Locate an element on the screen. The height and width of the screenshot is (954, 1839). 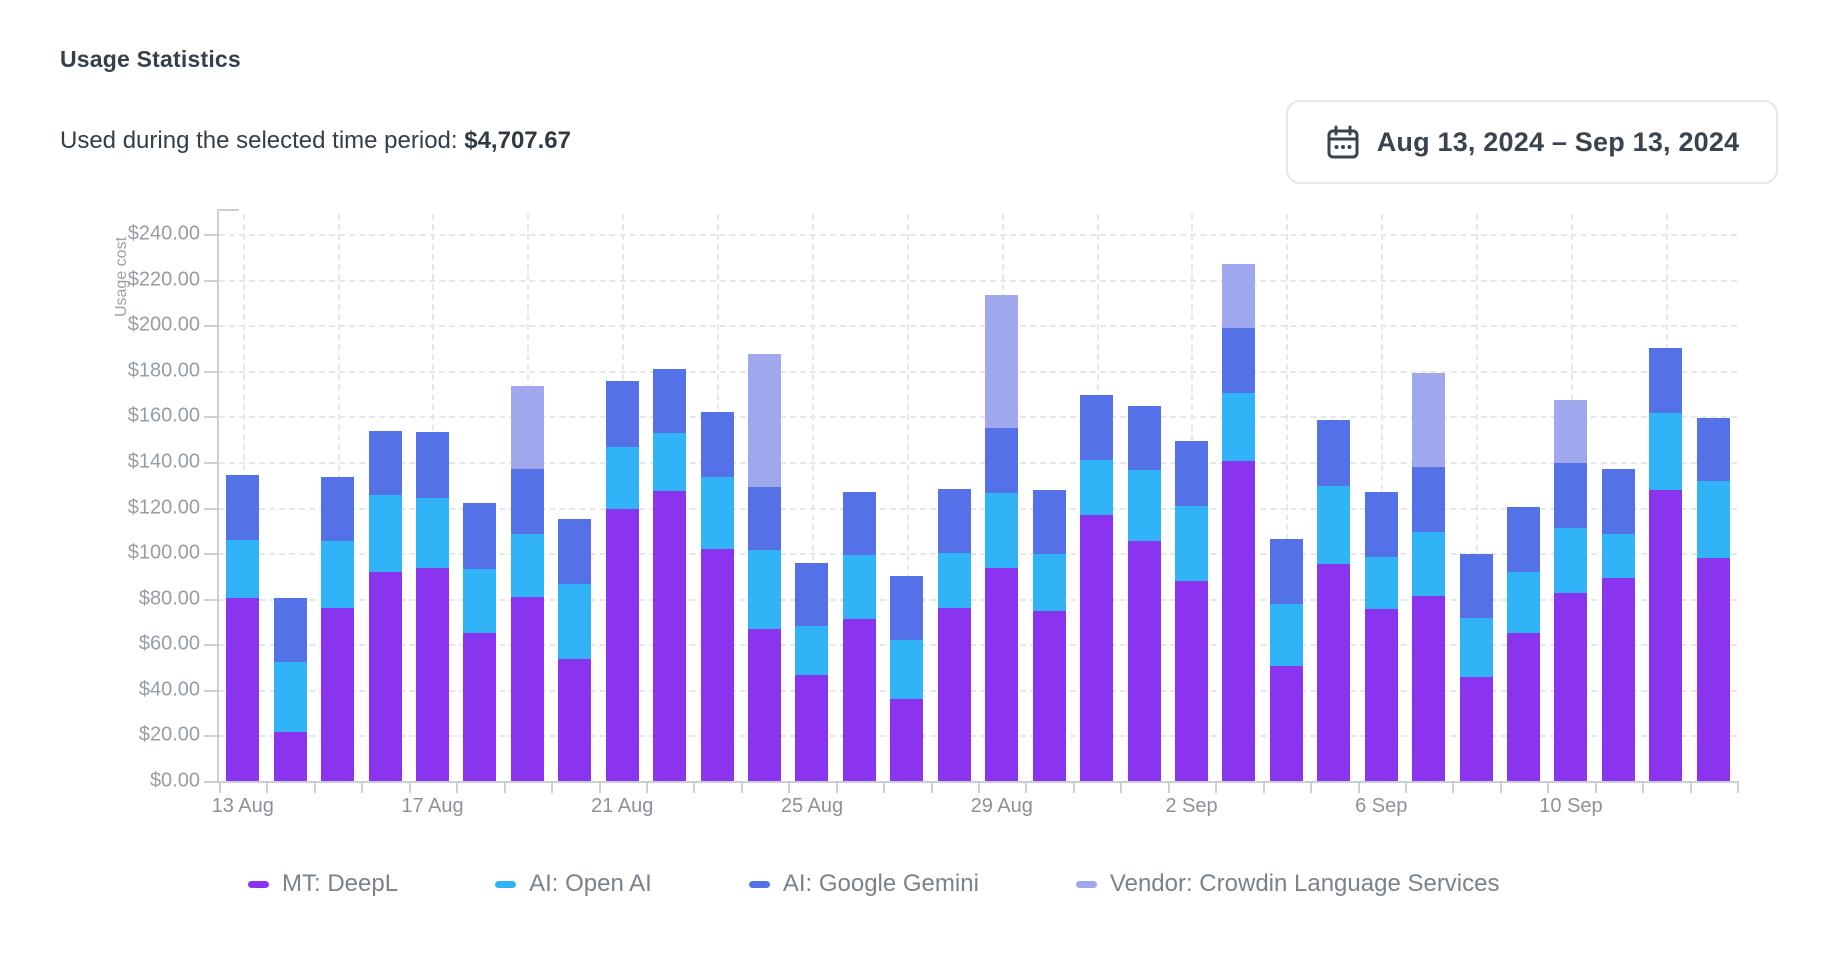
stacked-bar-30-Aug is located at coordinates (1049, 635).